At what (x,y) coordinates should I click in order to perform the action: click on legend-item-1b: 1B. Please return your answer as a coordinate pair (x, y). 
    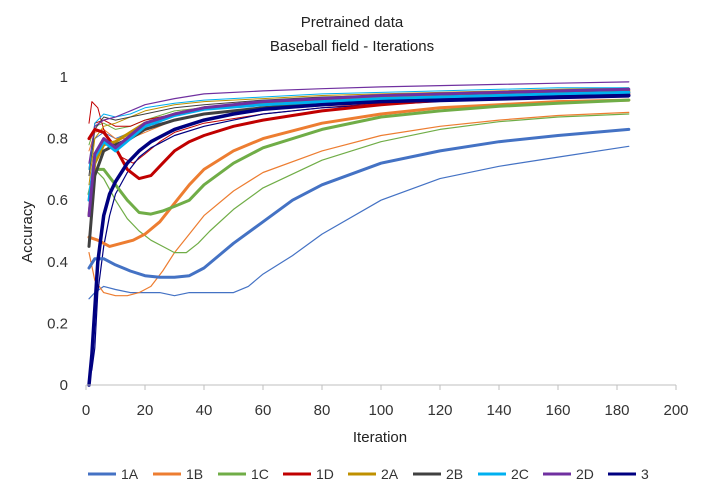
    Looking at the image, I should click on (178, 474).